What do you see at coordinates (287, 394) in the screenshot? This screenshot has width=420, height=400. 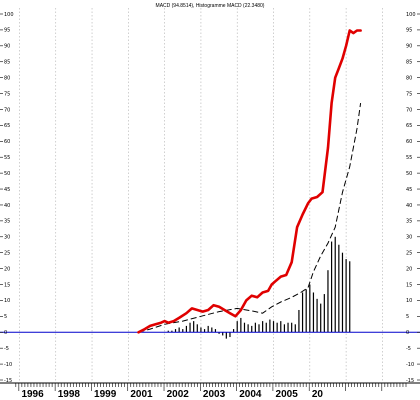 I see `x-tick-label: 2005` at bounding box center [287, 394].